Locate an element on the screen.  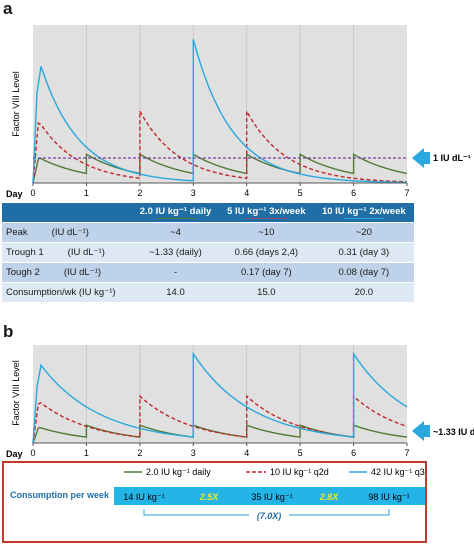
table-cell: - is located at coordinates (176, 272).